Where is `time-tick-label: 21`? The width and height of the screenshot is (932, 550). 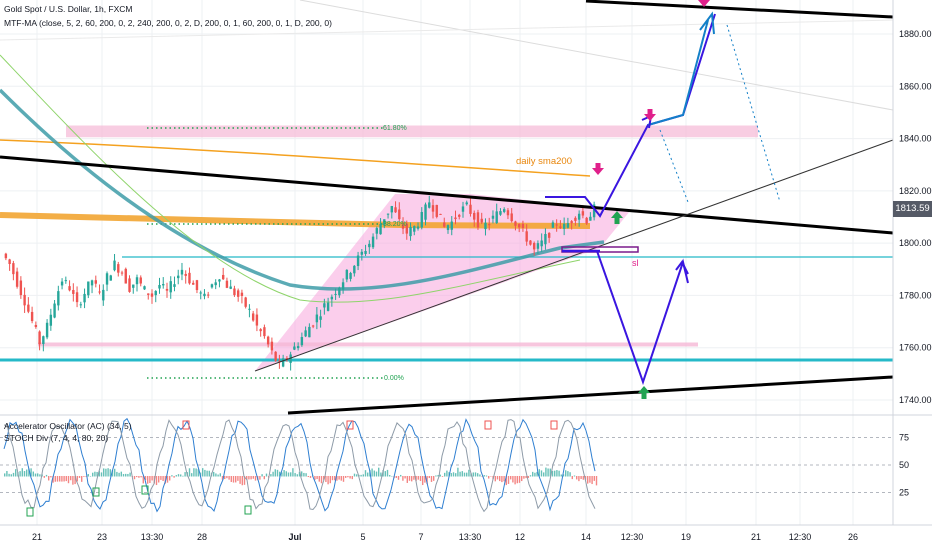
time-tick-label: 21 is located at coordinates (756, 537).